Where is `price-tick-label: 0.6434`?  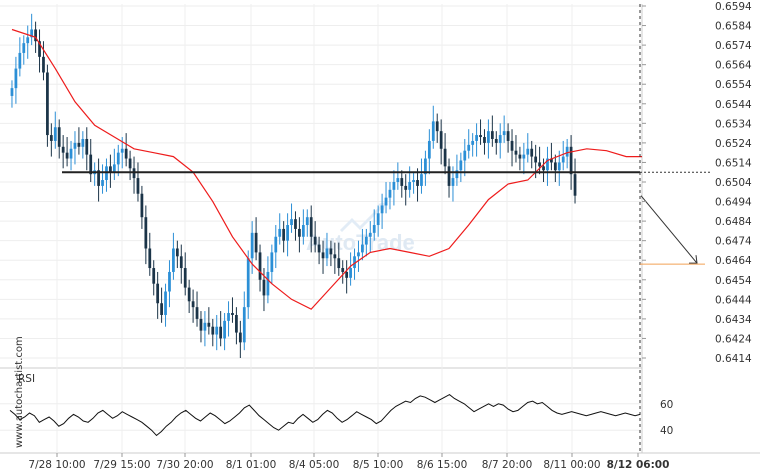 price-tick-label: 0.6434 is located at coordinates (733, 320).